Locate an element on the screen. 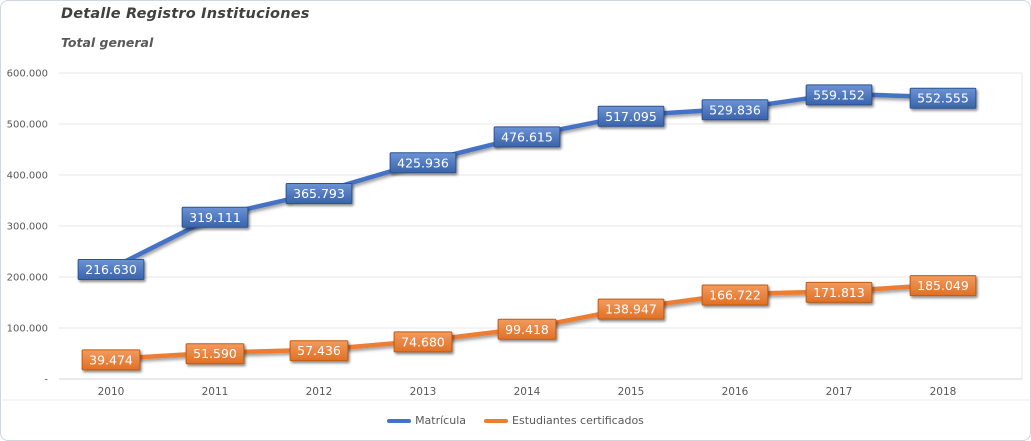 This screenshot has height=441, width=1031. svg-text: 425.936 is located at coordinates (423, 162).